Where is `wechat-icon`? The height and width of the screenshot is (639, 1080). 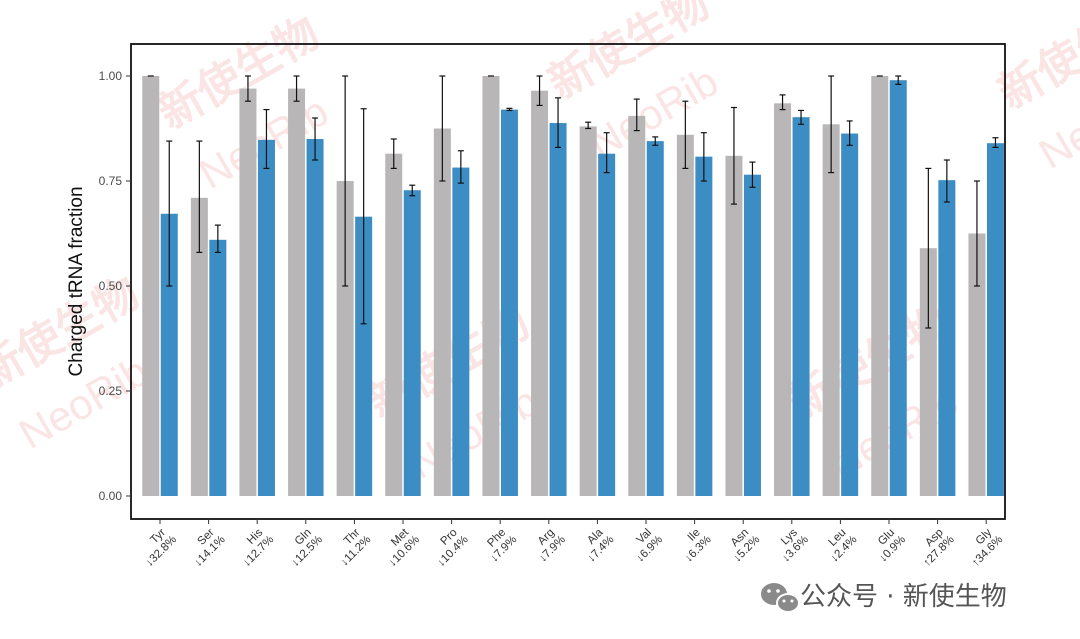
wechat-icon is located at coordinates (780, 598).